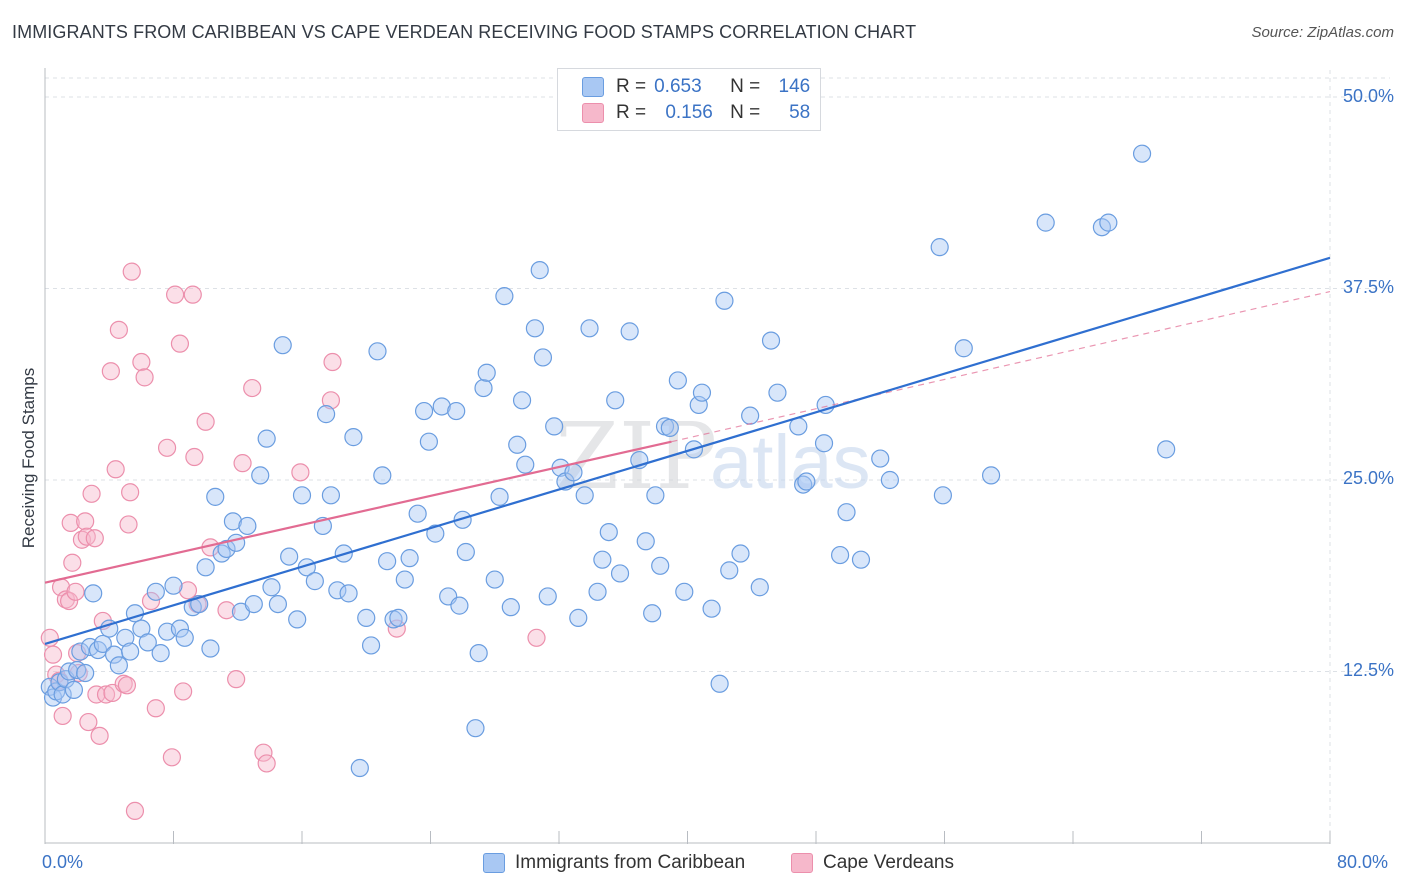 This screenshot has height=892, width=1406. What do you see at coordinates (1322, 32) in the screenshot?
I see `source-credit: Source: ZipAtlas.com` at bounding box center [1322, 32].